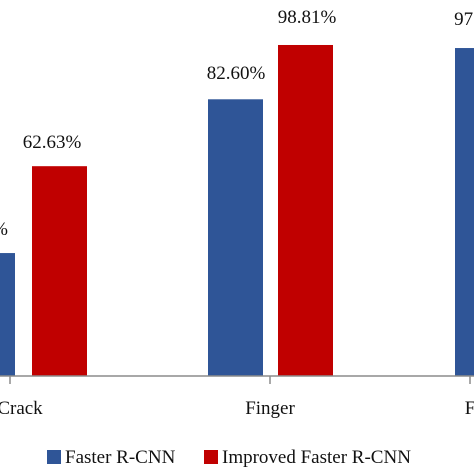 The width and height of the screenshot is (474, 474). I want to click on bar-f-faster, so click(464, 212).